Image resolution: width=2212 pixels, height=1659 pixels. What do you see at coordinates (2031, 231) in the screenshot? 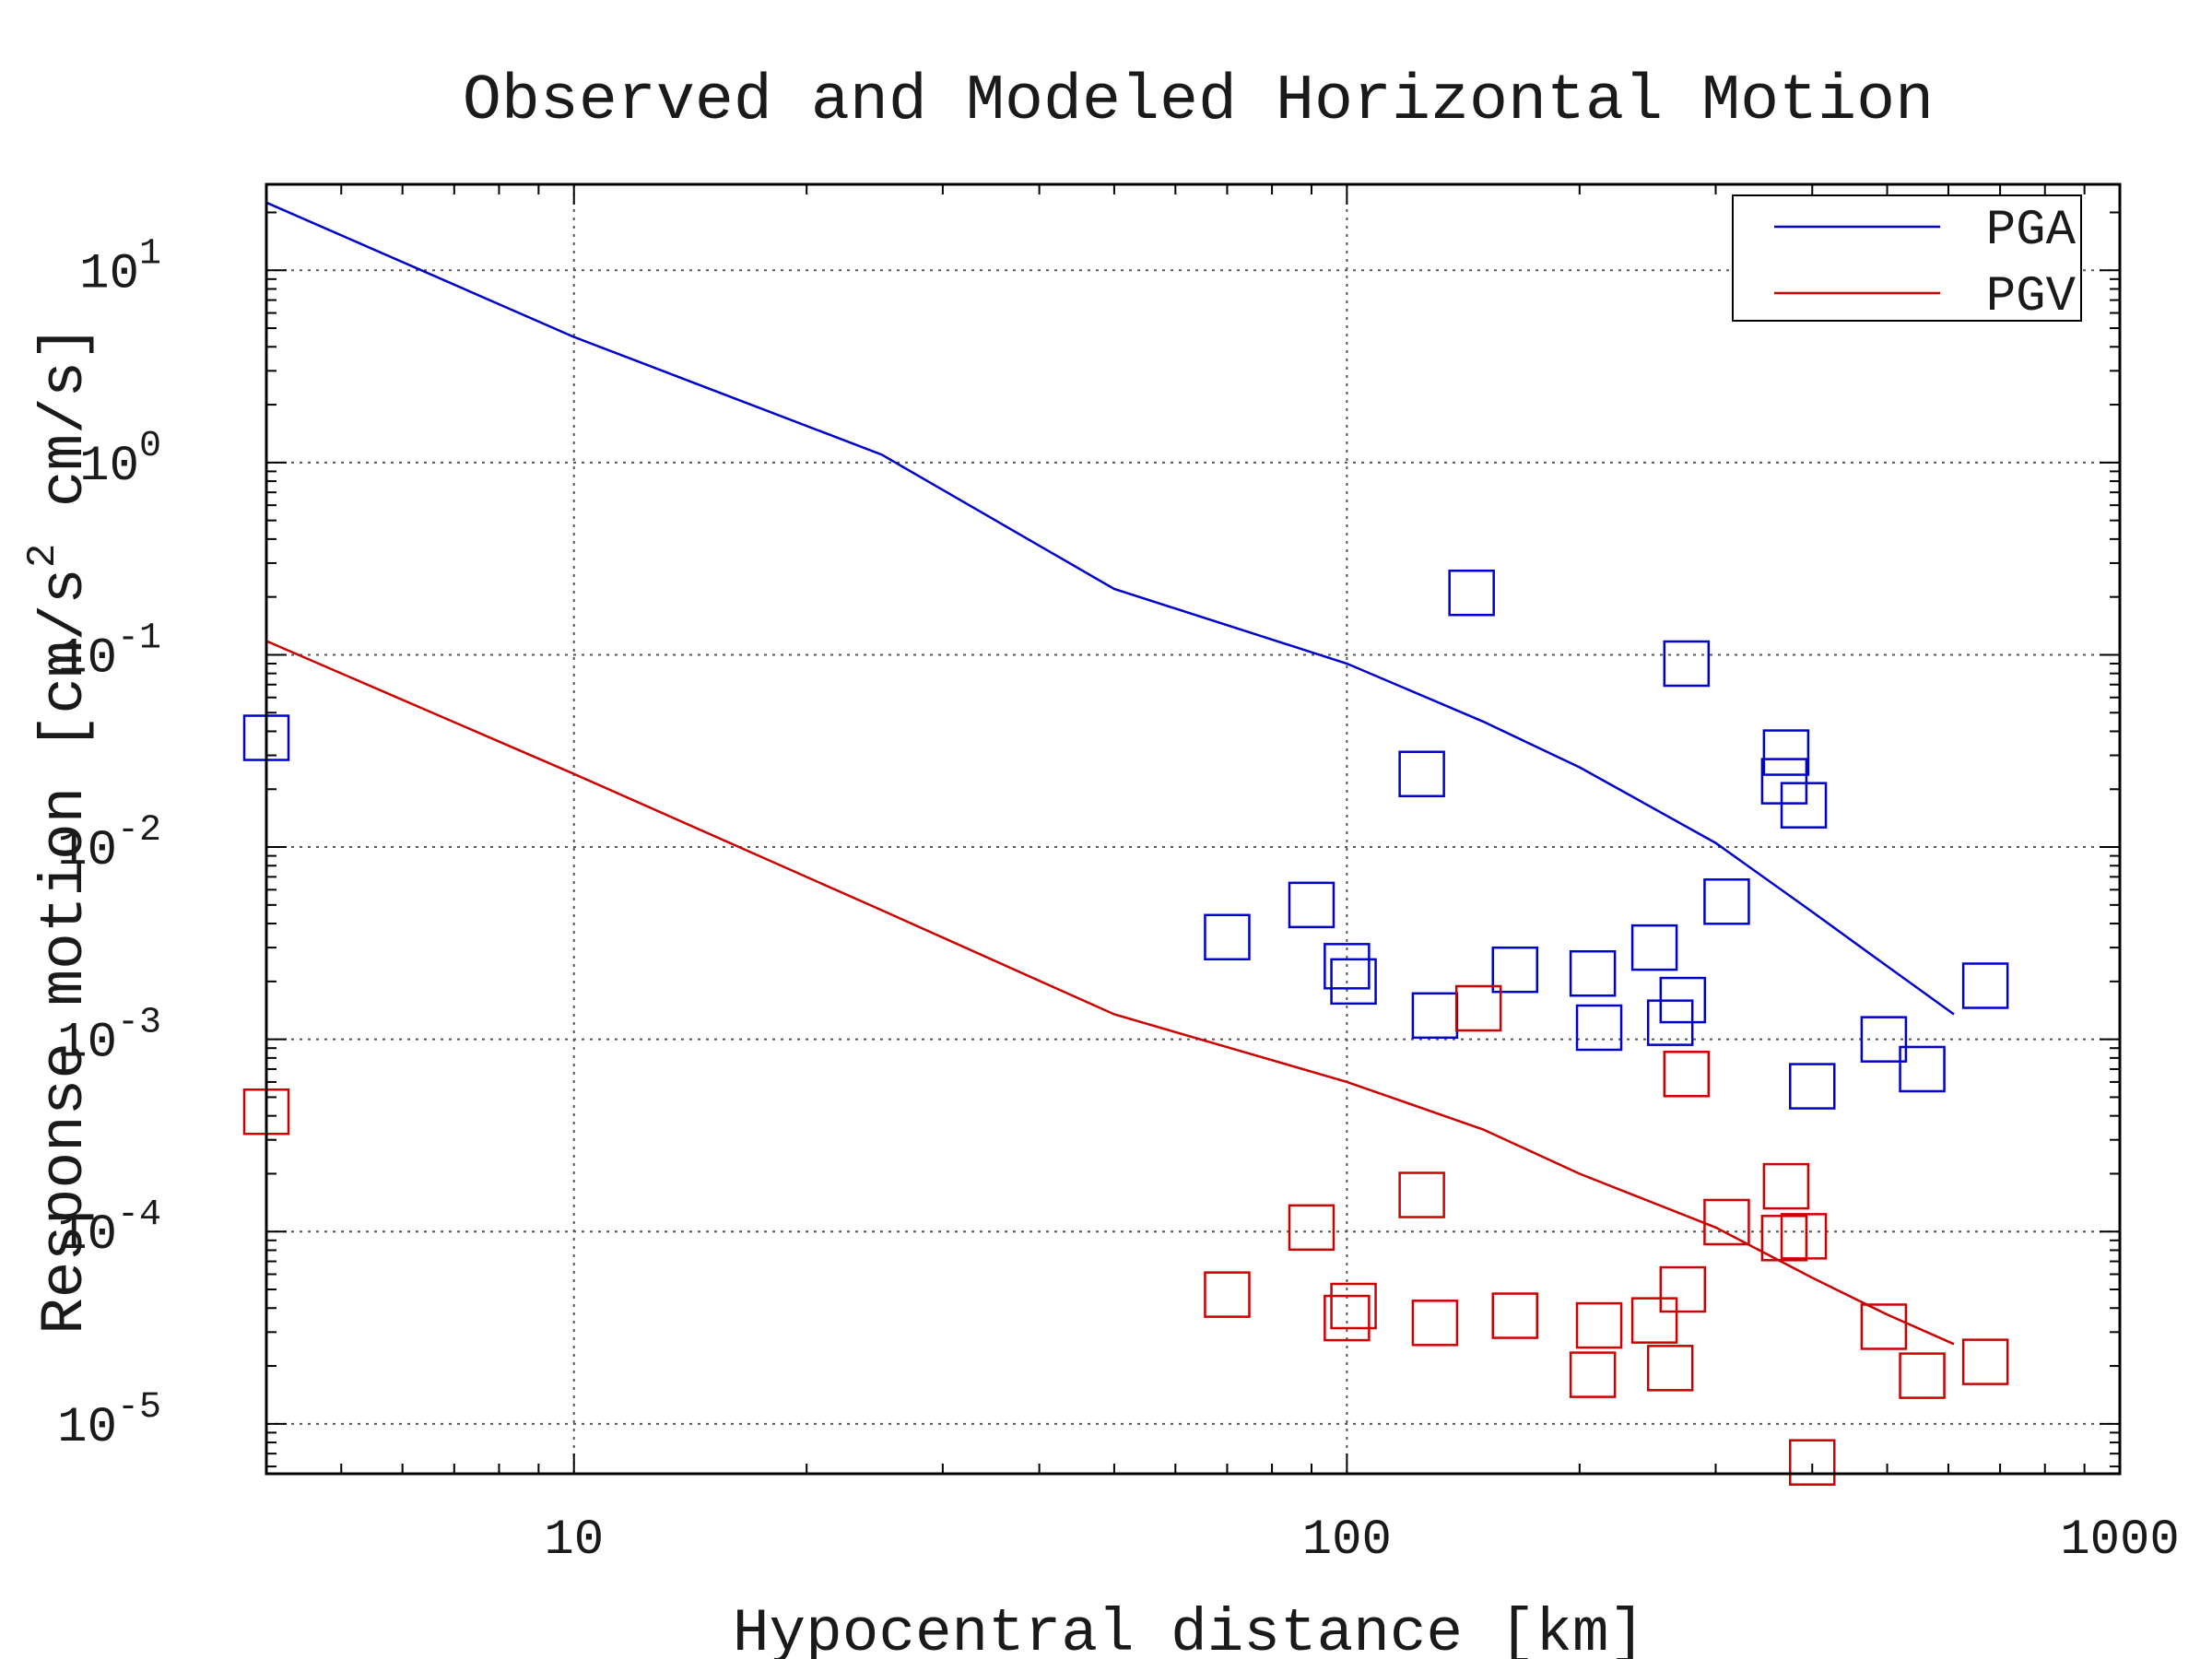
I see `legend-pga-label: PGA` at bounding box center [2031, 231].